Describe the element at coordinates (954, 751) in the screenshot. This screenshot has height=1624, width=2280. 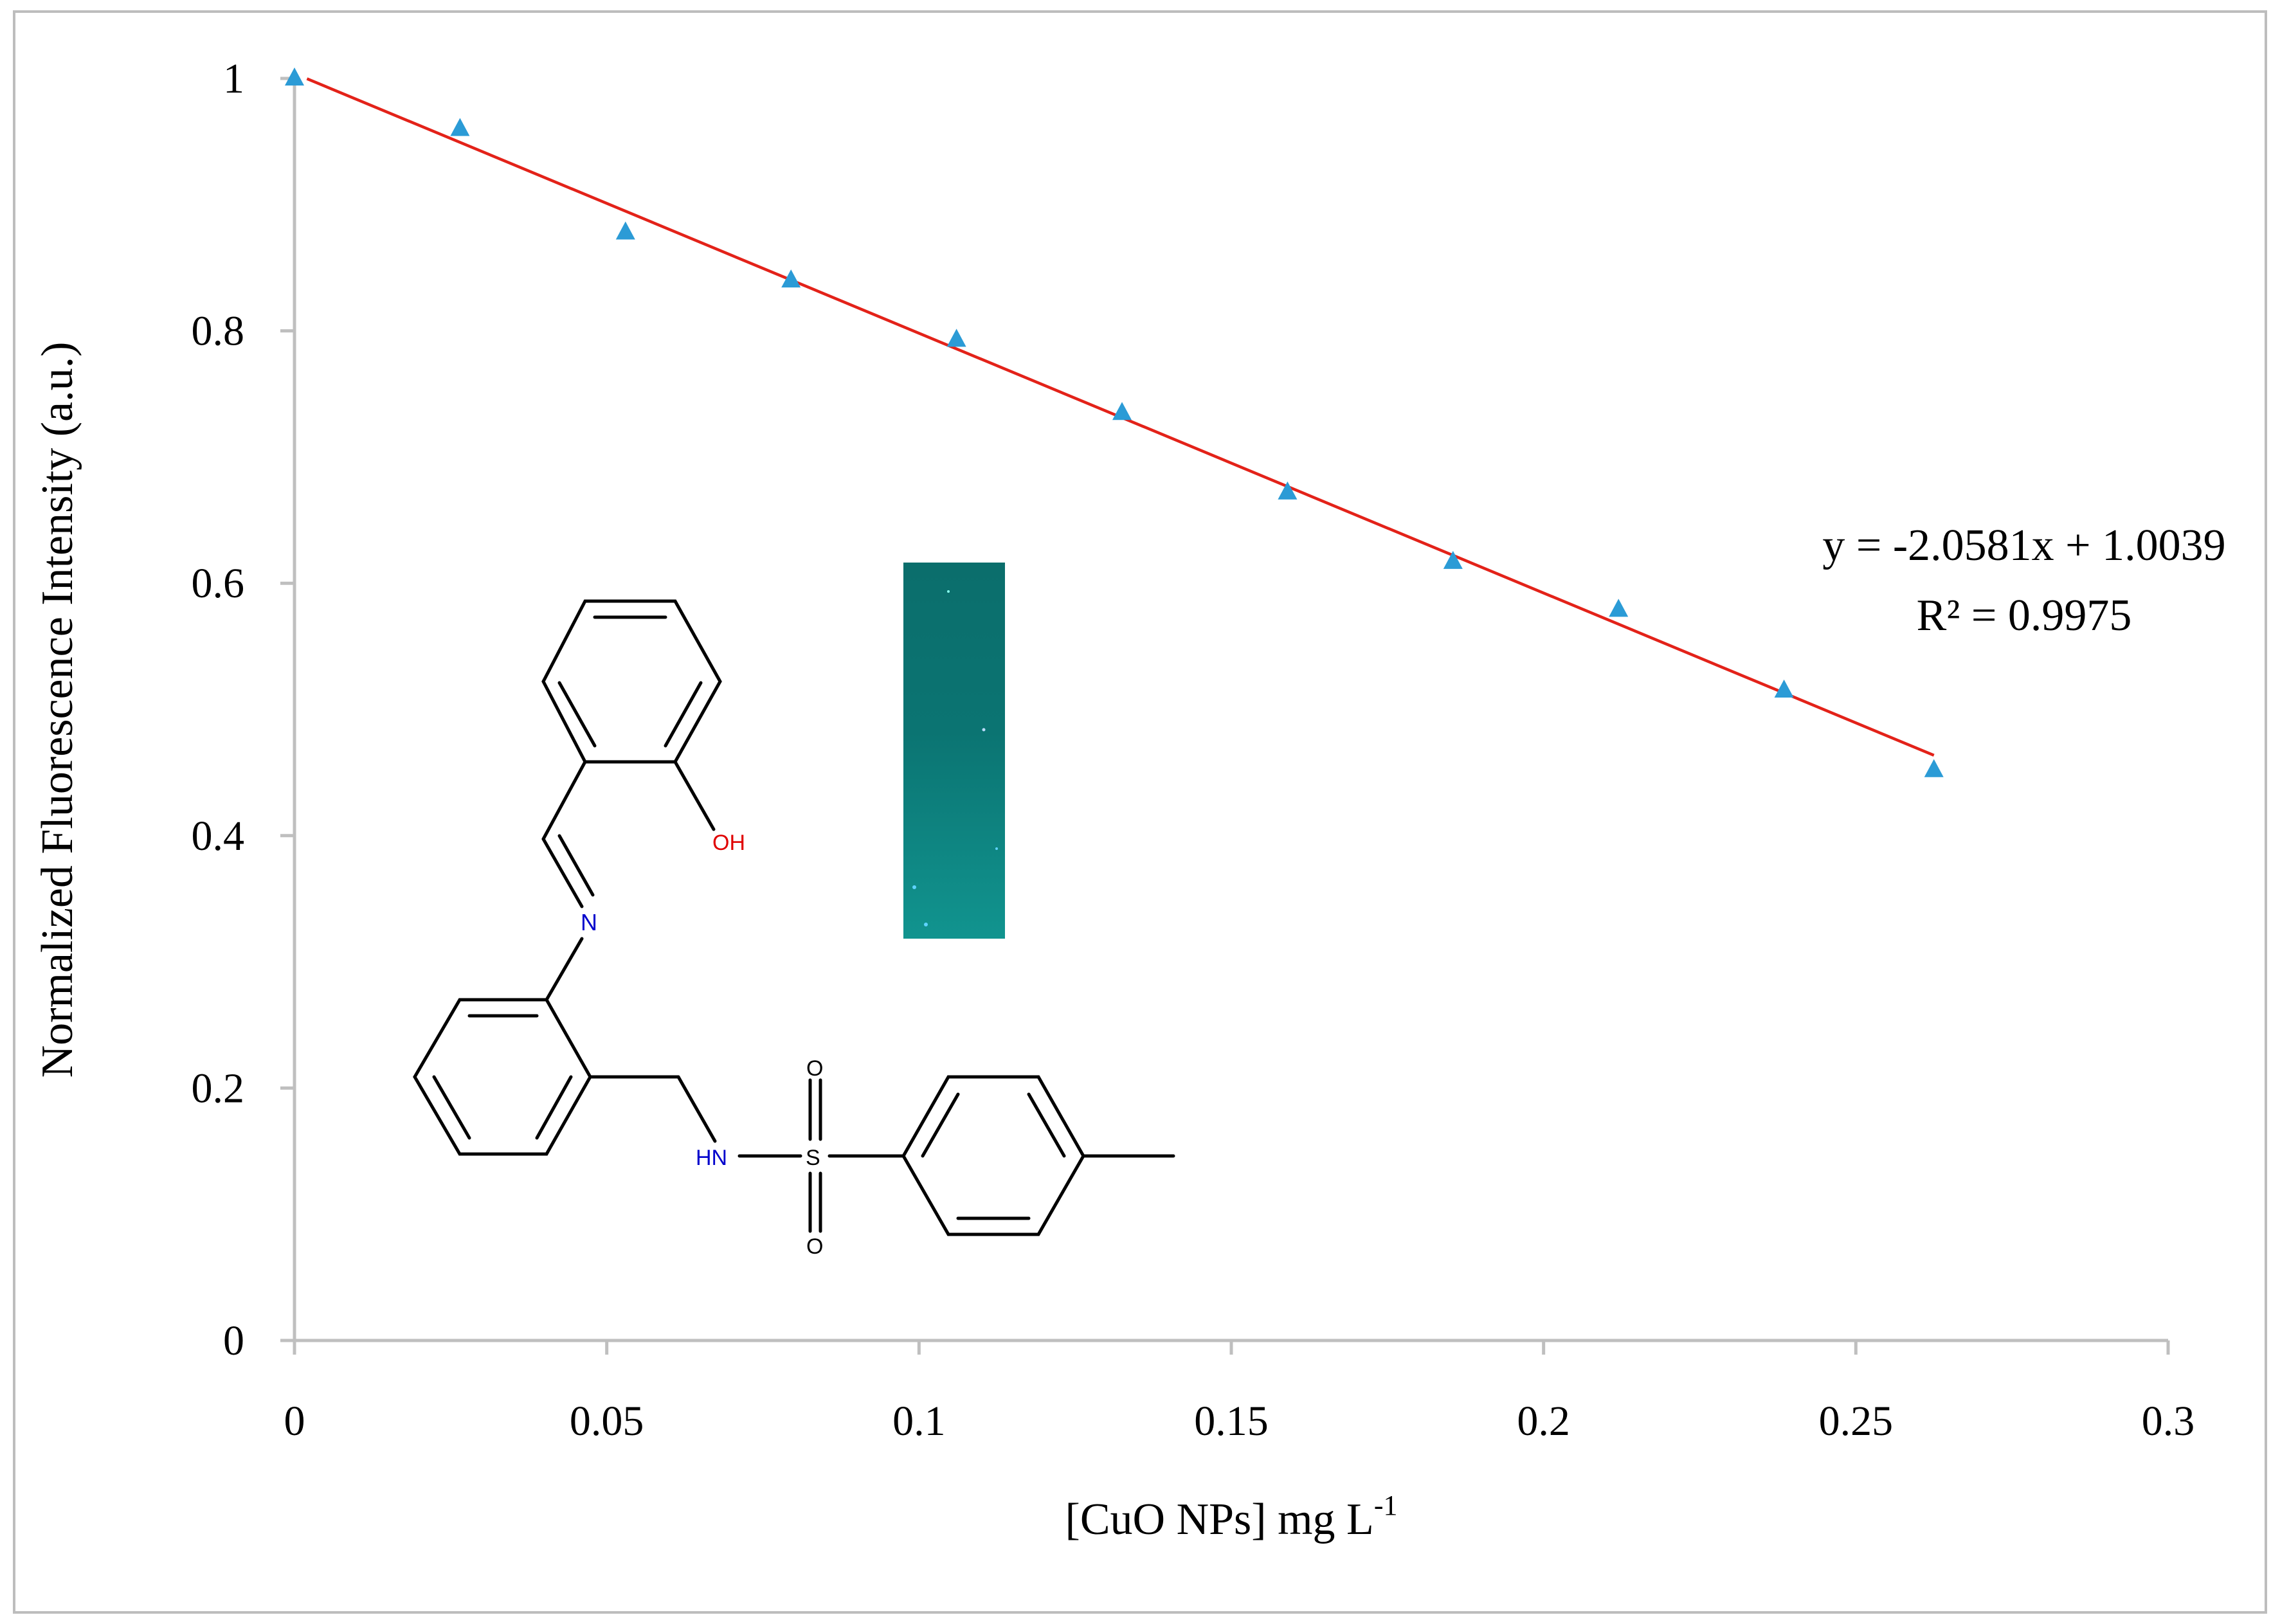
I see `test-strip-photo` at that location.